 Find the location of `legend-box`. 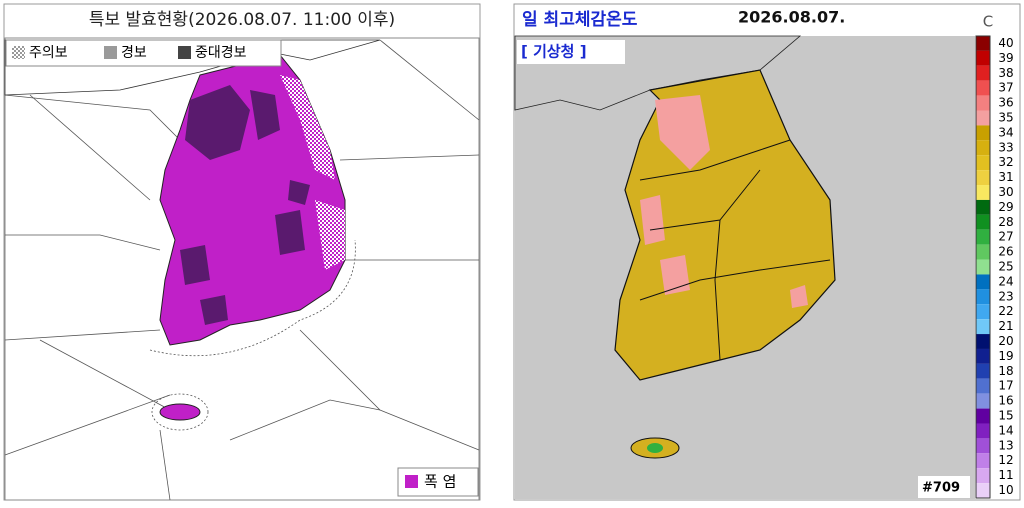

legend-box is located at coordinates (143, 53).